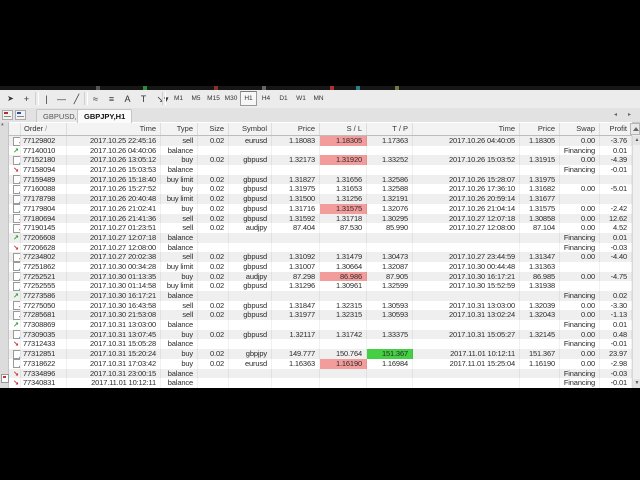 The width and height of the screenshot is (640, 480). What do you see at coordinates (179, 129) in the screenshot?
I see `column-header-type: Type` at bounding box center [179, 129].